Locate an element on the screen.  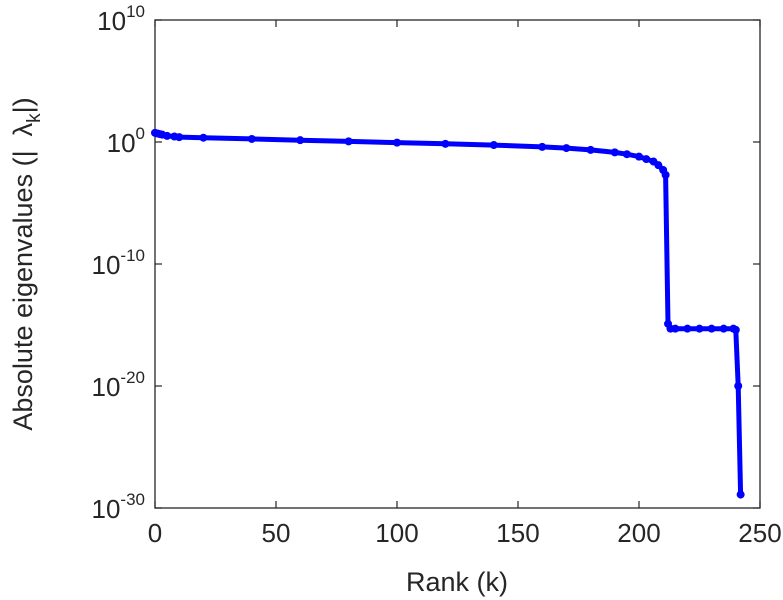
y-tick-label: 100 is located at coordinates (126, 141).